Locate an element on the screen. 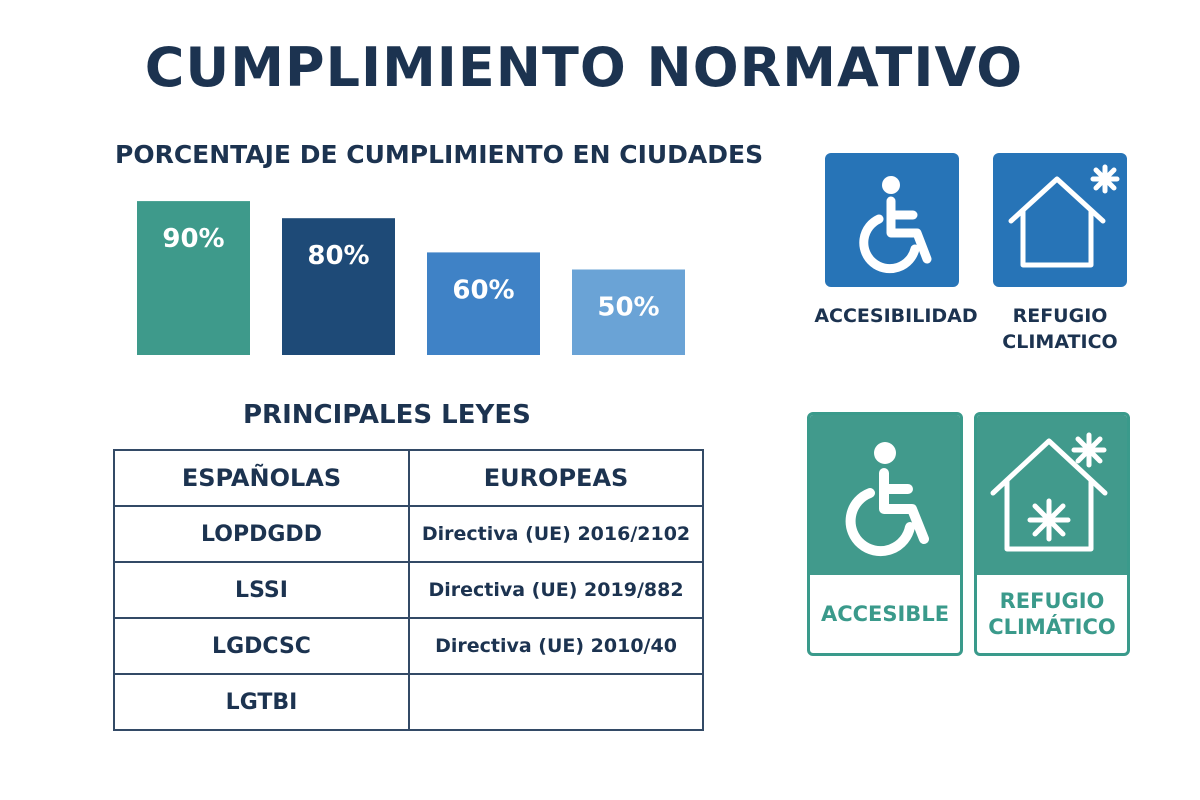  table-row: LSSI Directiva (UE) 2019/882 is located at coordinates (408, 590).